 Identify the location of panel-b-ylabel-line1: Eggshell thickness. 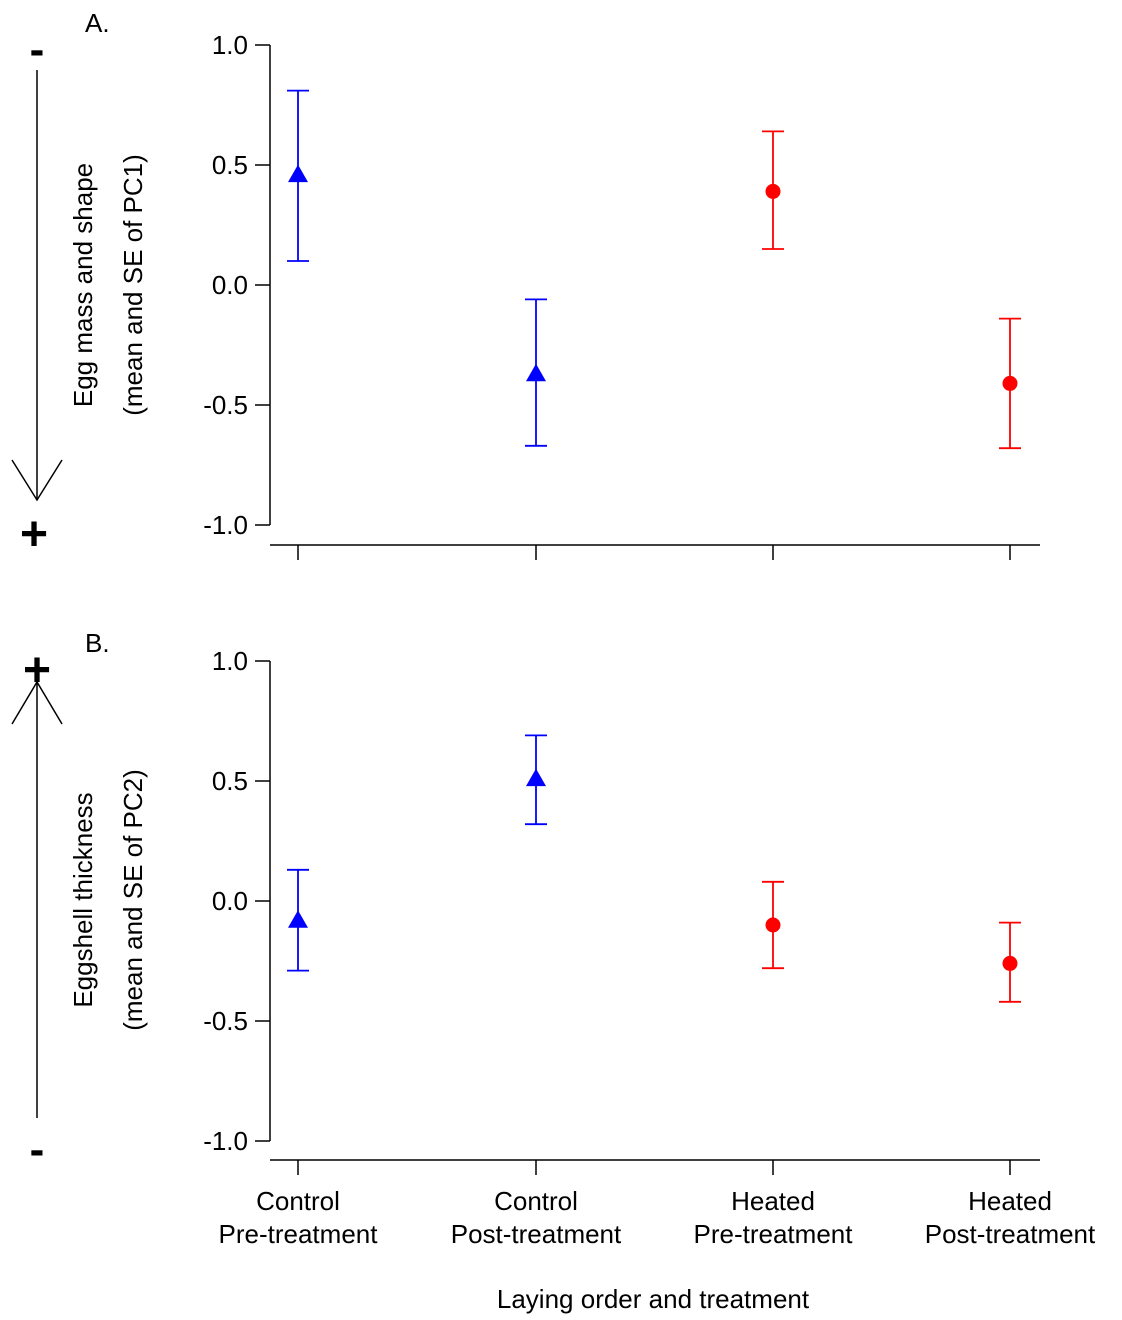
(83, 899).